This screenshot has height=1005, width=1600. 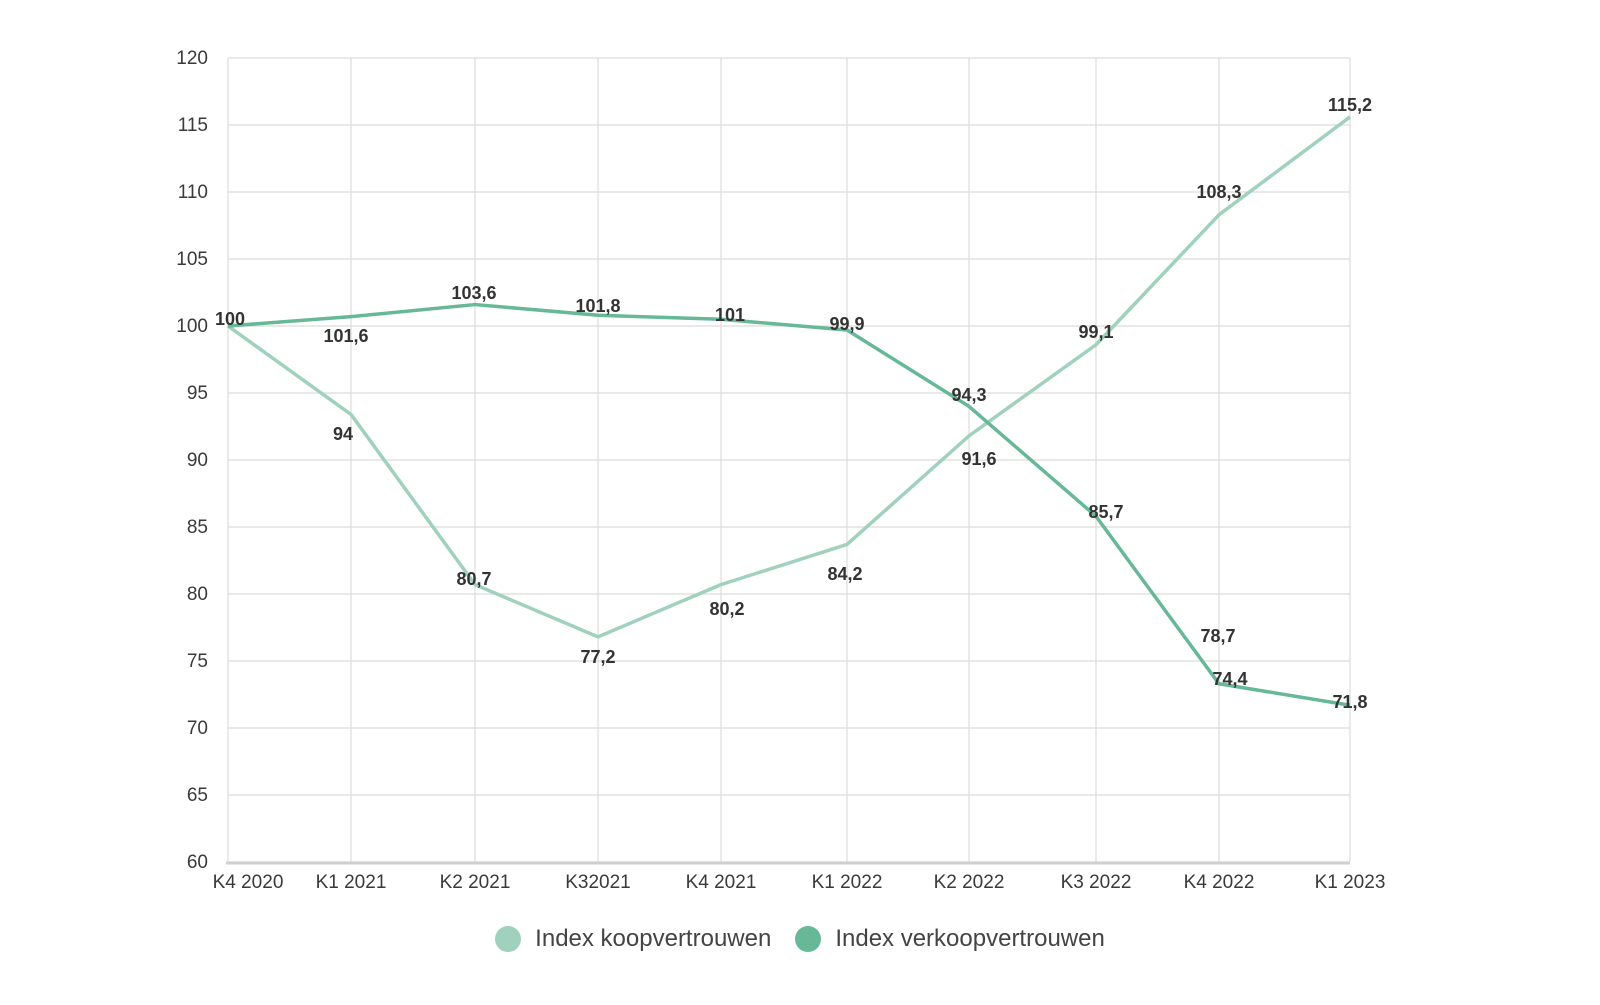 What do you see at coordinates (1229, 679) in the screenshot?
I see `data-label: 74,4` at bounding box center [1229, 679].